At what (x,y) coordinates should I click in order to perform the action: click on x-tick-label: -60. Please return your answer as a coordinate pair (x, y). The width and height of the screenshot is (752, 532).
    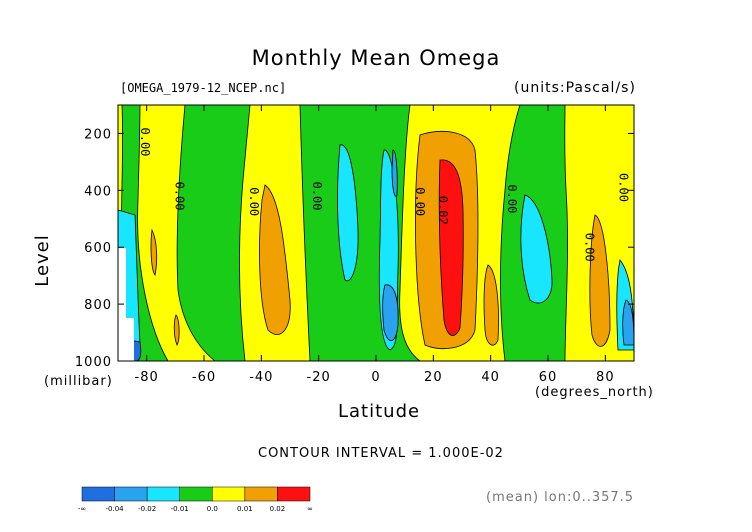
    Looking at the image, I should click on (204, 377).